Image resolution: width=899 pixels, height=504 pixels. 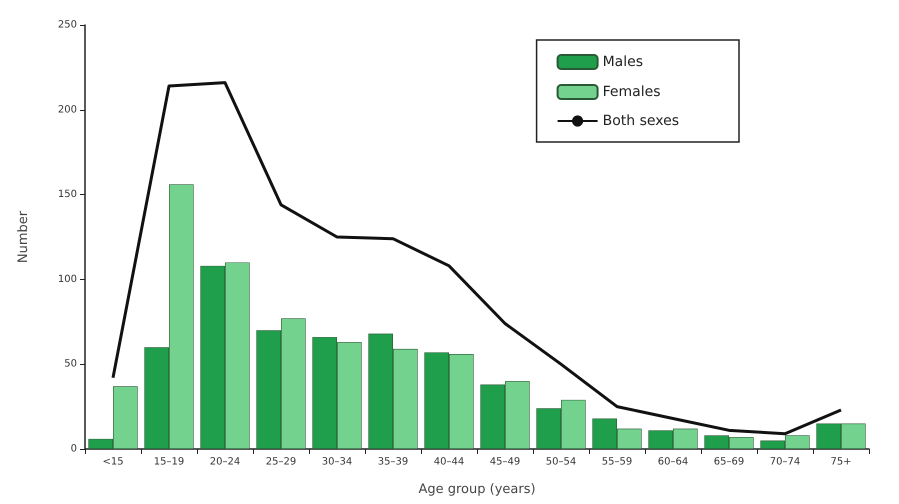 I want to click on x-axis-title: Age group (years), so click(x=477, y=489).